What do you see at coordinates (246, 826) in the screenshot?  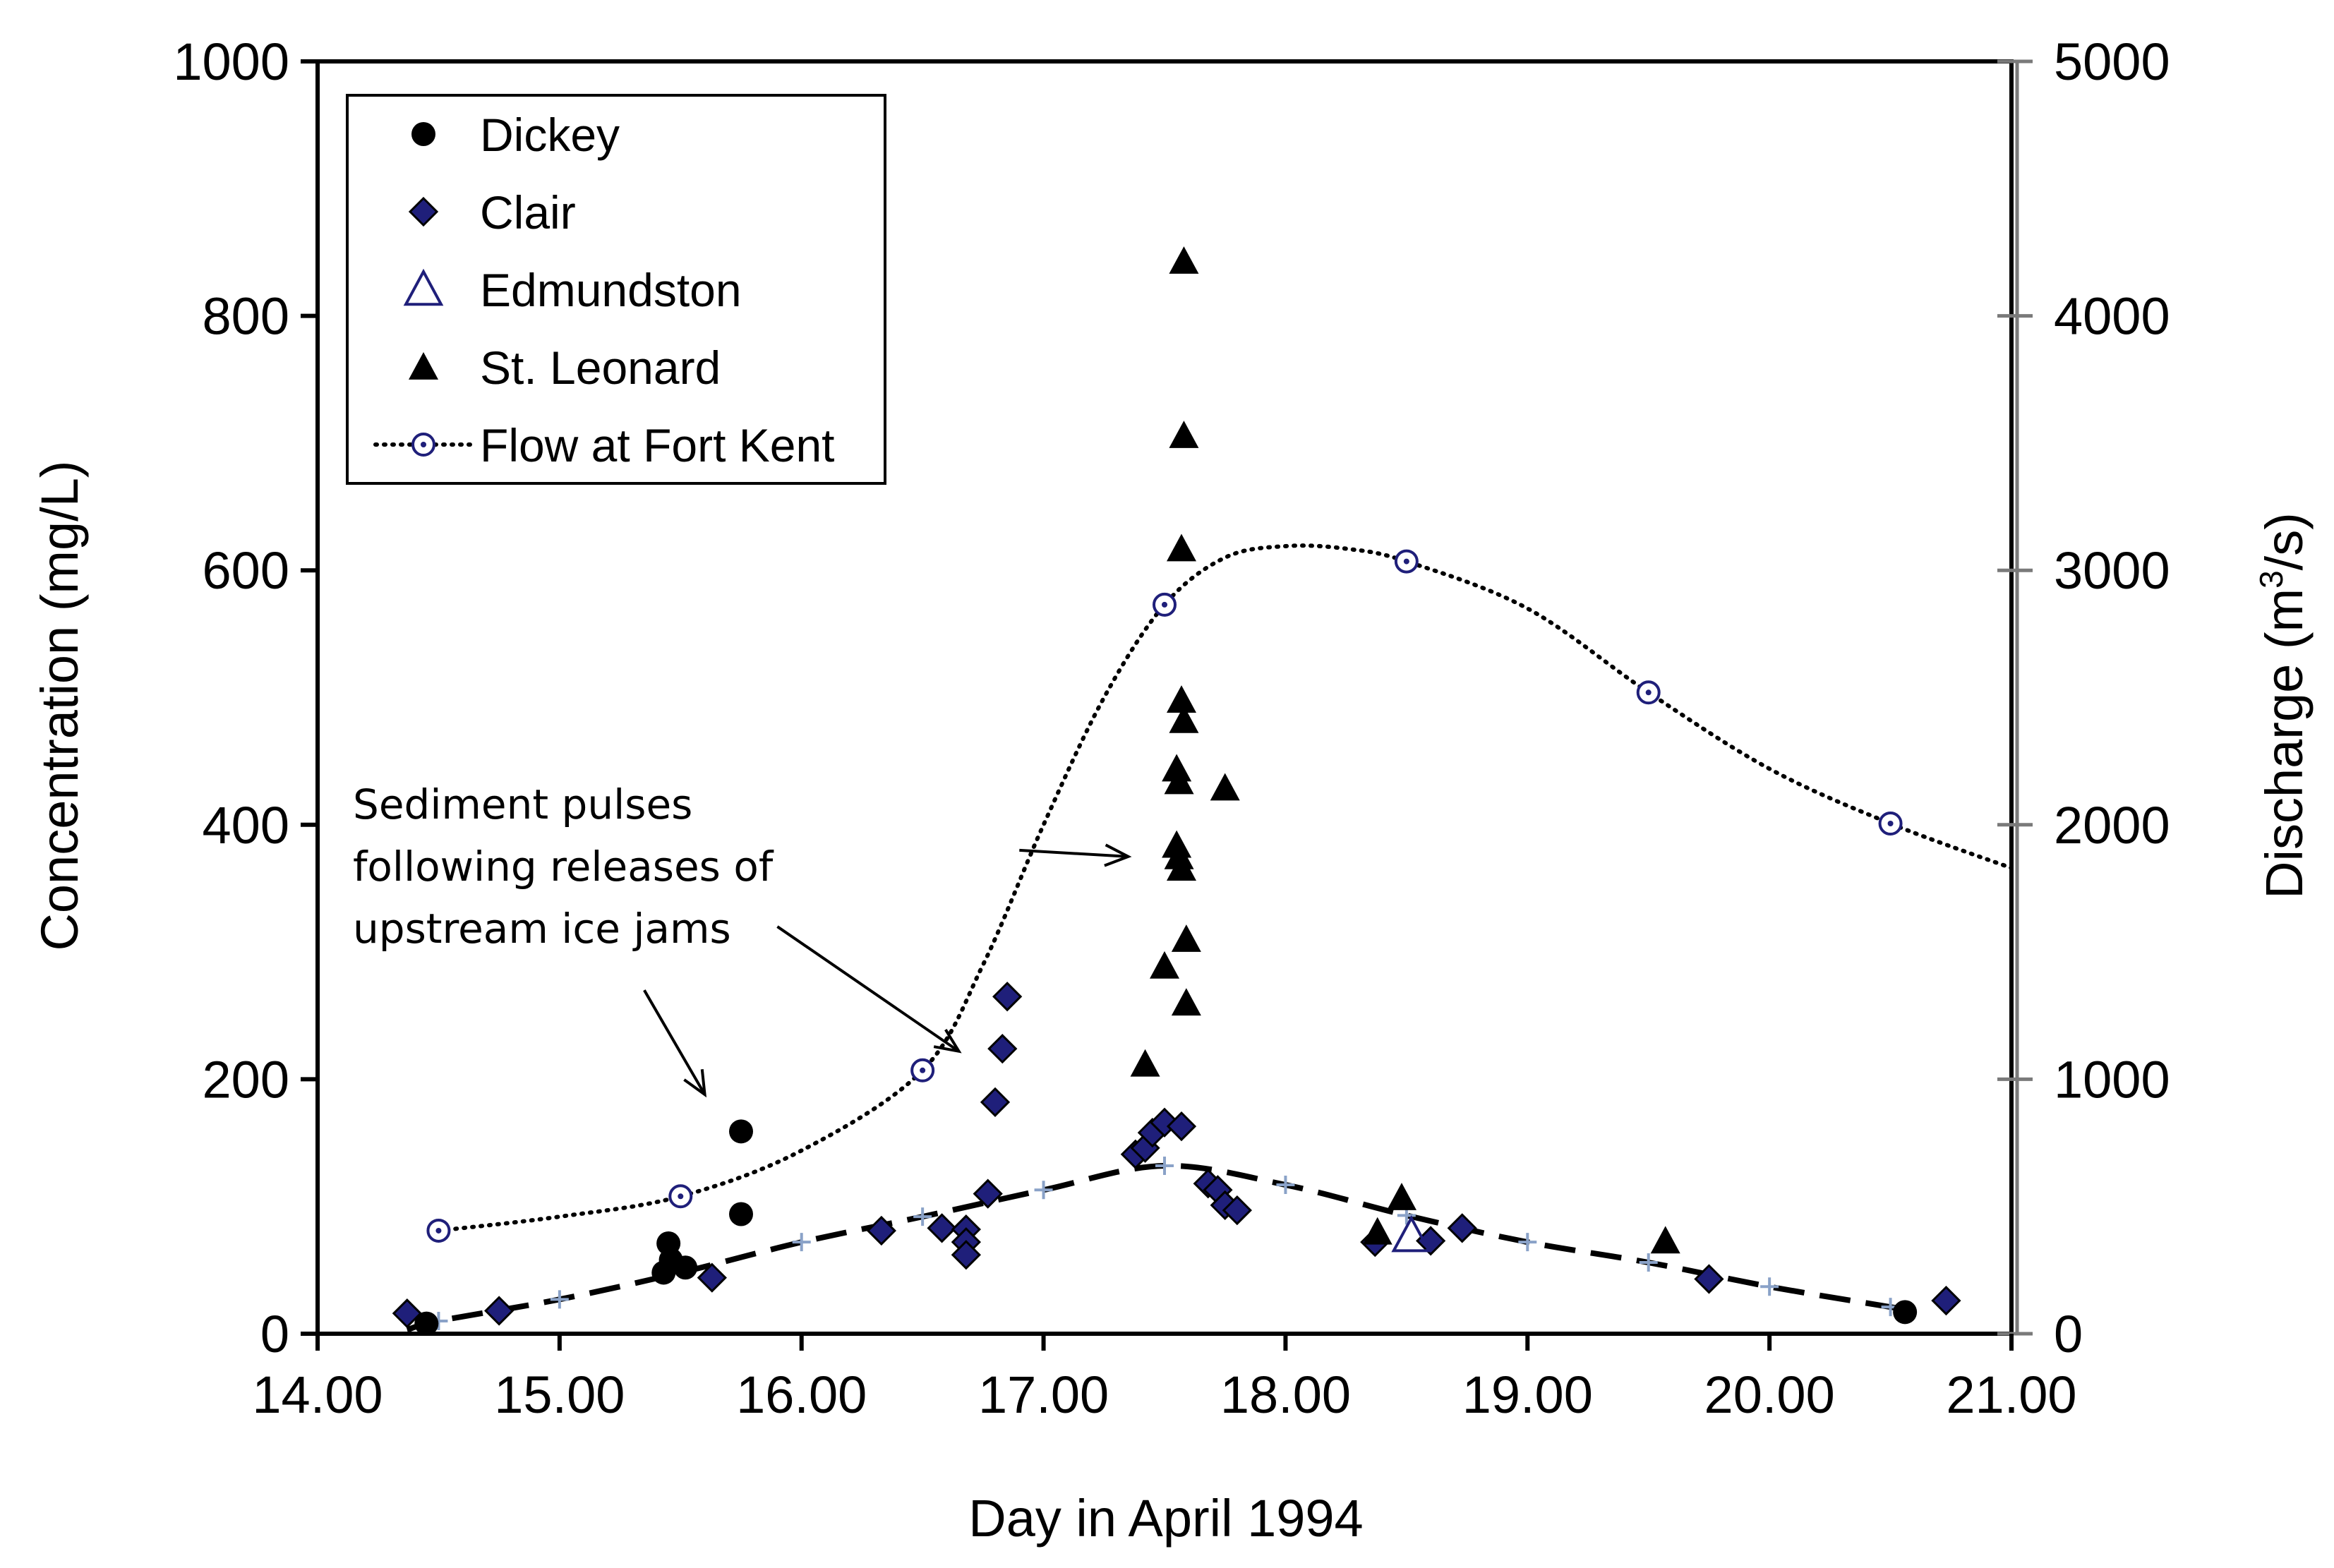 I see `y-tick-label: 400` at bounding box center [246, 826].